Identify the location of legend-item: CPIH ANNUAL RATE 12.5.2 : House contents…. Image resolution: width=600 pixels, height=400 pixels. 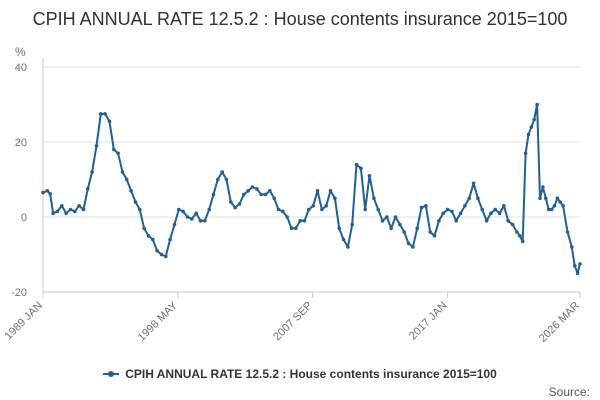
(300, 374).